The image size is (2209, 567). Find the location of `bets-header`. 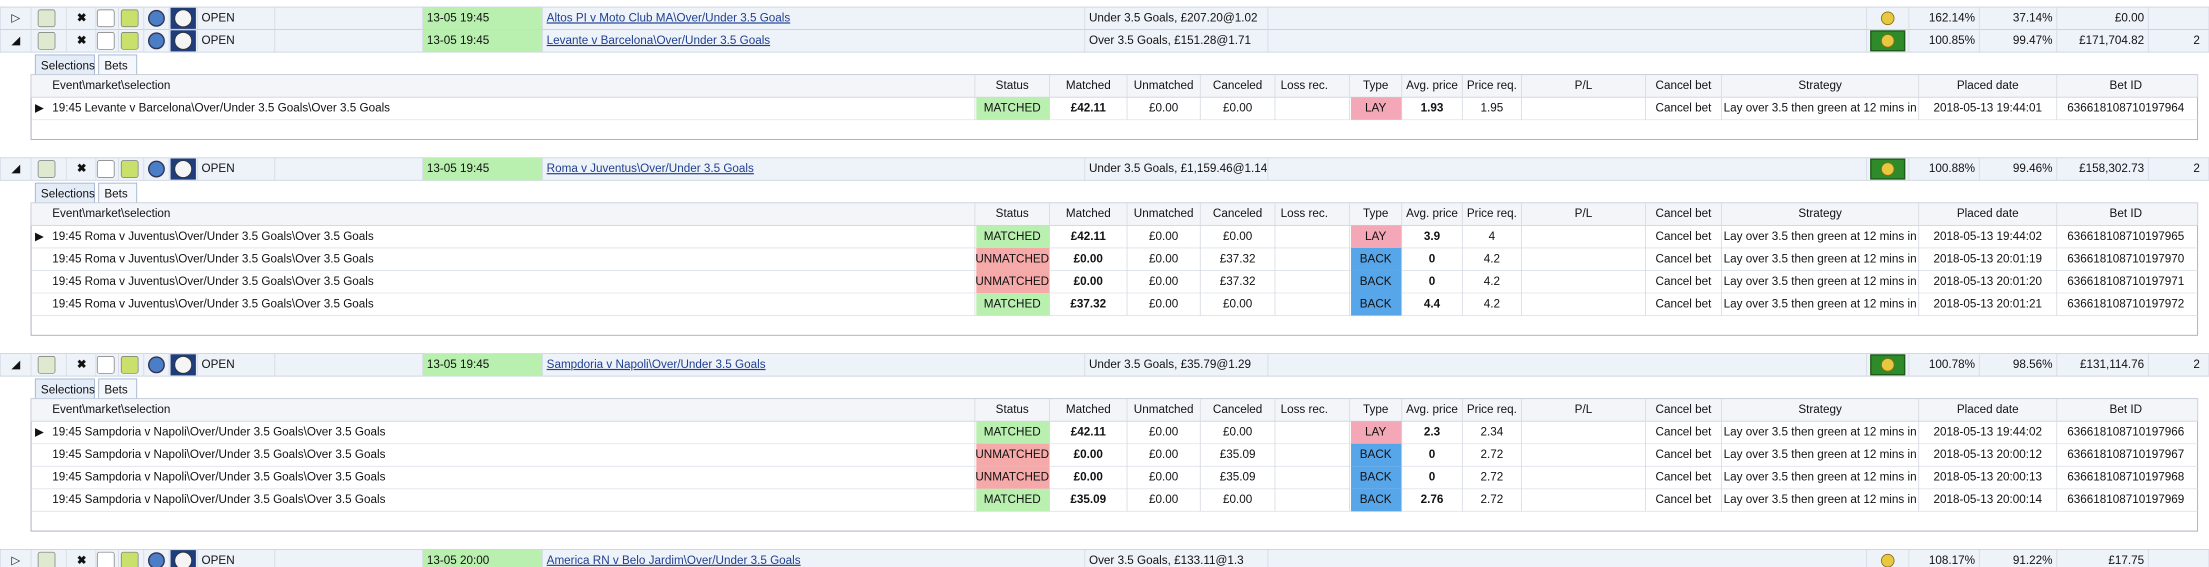

bets-header is located at coordinates (1114, 86).